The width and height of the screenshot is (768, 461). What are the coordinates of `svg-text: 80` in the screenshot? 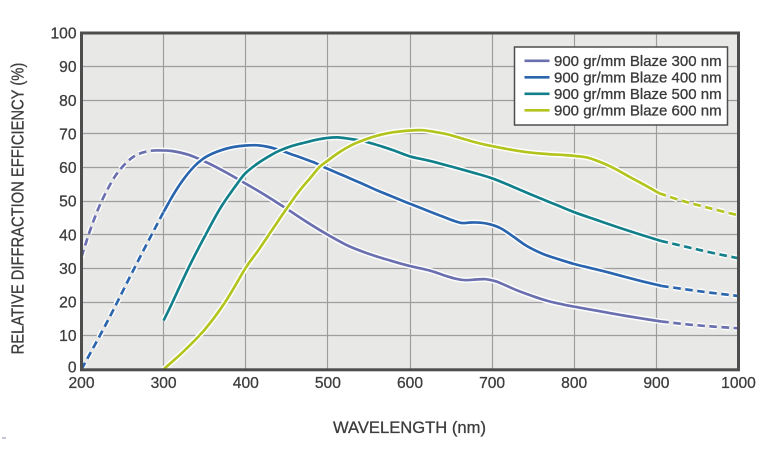 It's located at (68, 101).